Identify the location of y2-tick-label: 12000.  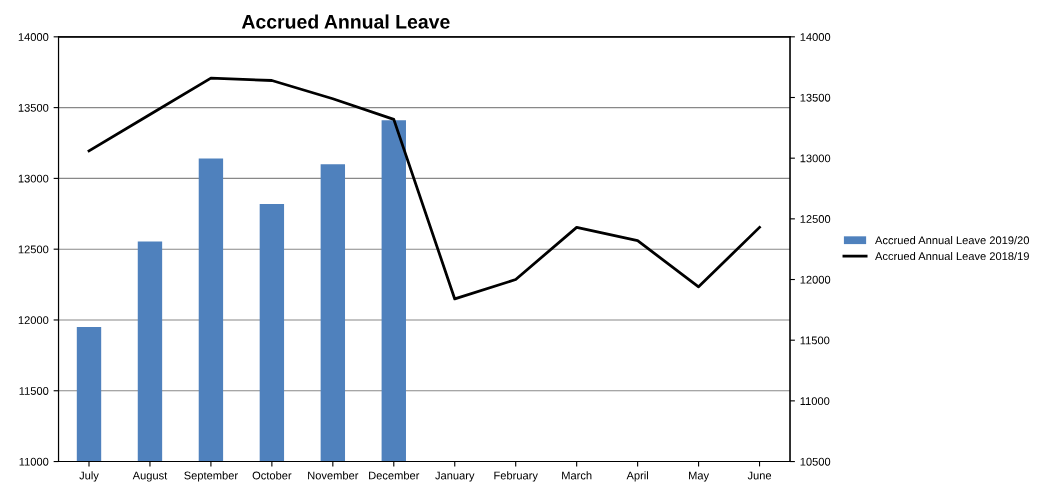
(815, 279).